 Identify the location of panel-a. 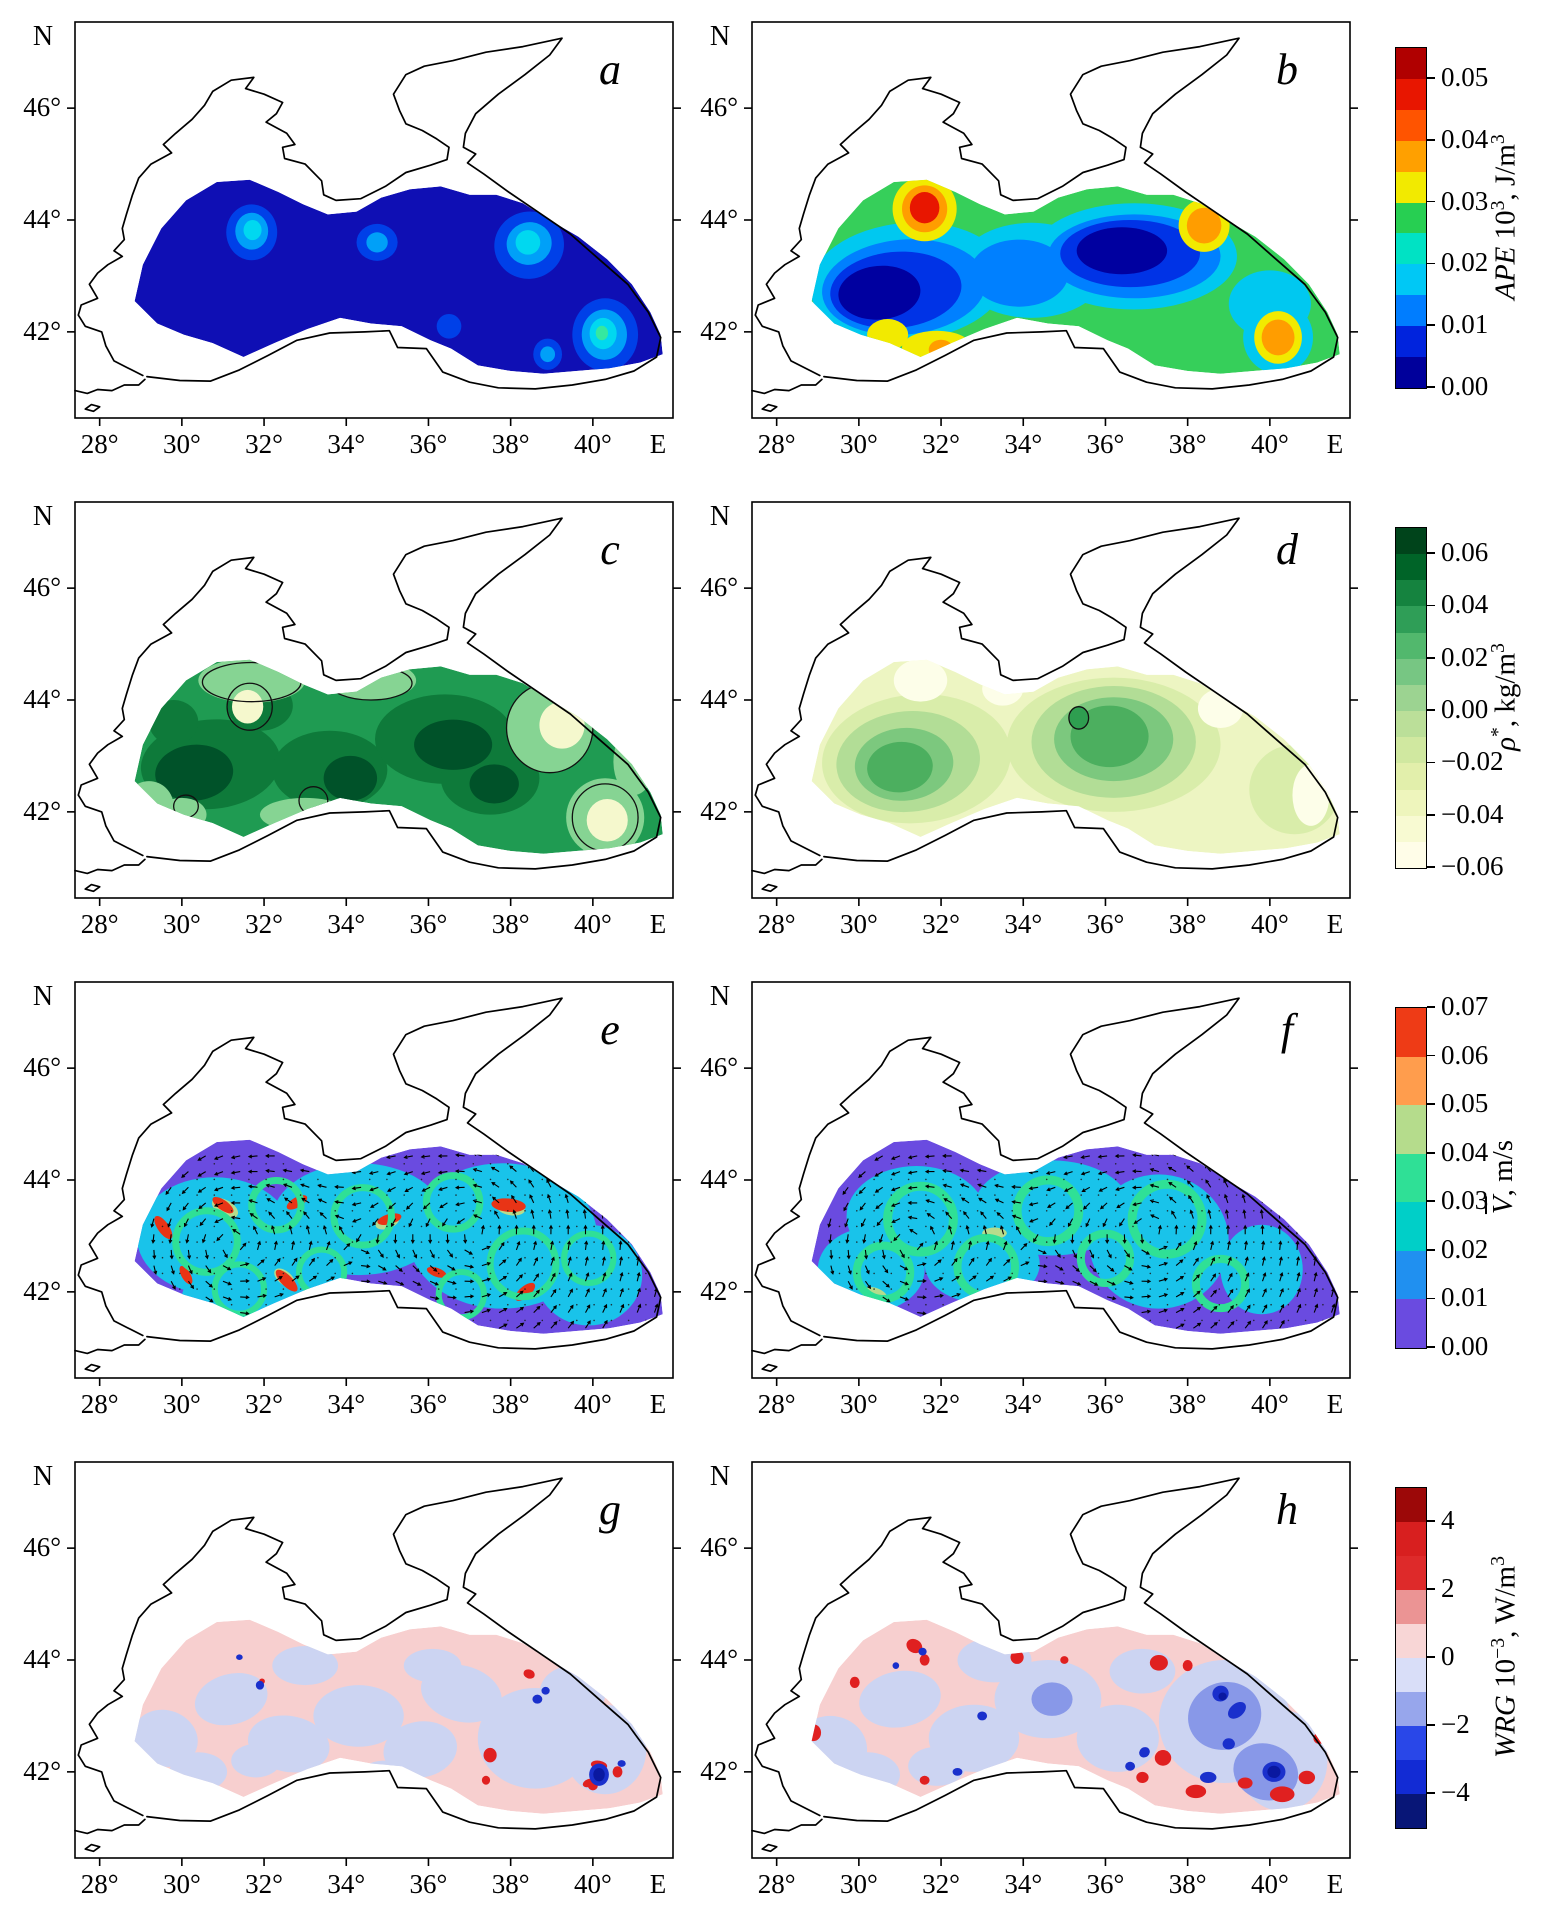
(374, 223).